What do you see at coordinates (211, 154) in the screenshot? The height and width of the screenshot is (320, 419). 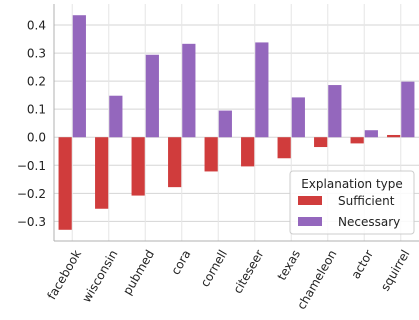 I see `bar-sufficient-cornell` at bounding box center [211, 154].